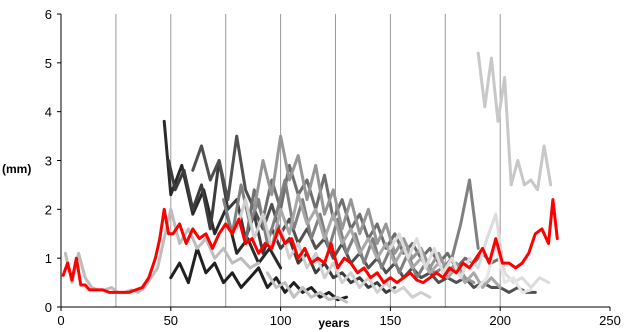  Describe the element at coordinates (48, 112) in the screenshot. I see `y-tick-label: 4` at that location.